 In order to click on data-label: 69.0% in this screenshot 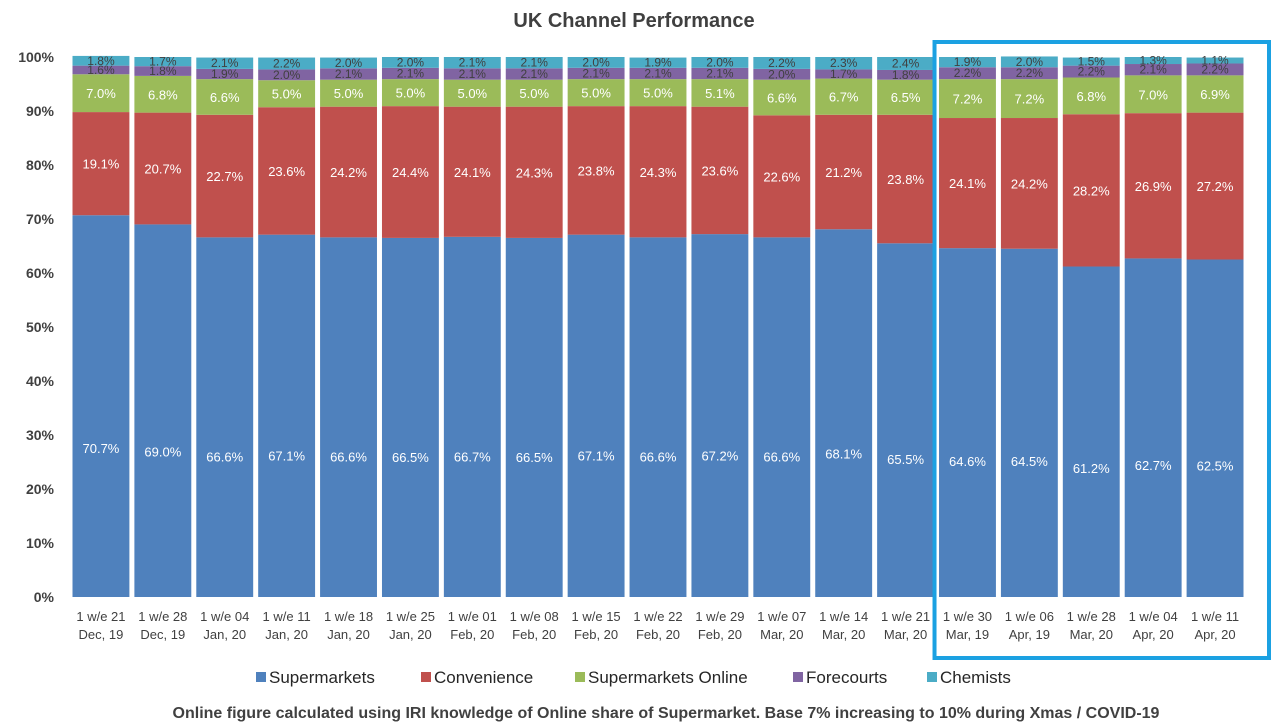, I will do `click(162, 452)`.